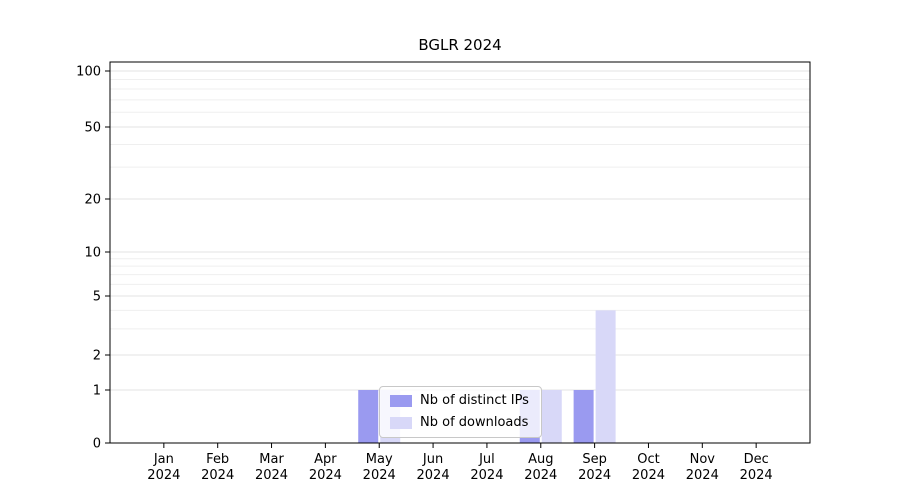 The image size is (900, 500). I want to click on legend-swatch-distinct-ips, so click(401, 401).